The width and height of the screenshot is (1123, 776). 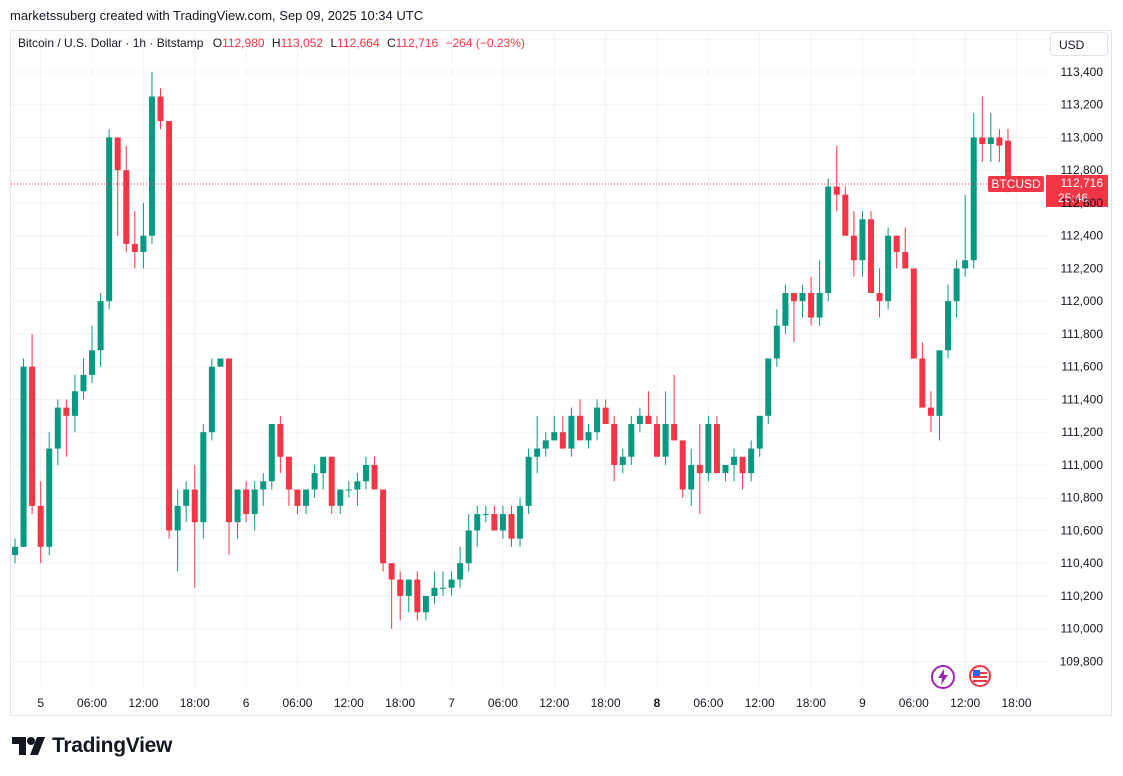 I want to click on price-tick-label: 111,000, so click(x=1082, y=465).